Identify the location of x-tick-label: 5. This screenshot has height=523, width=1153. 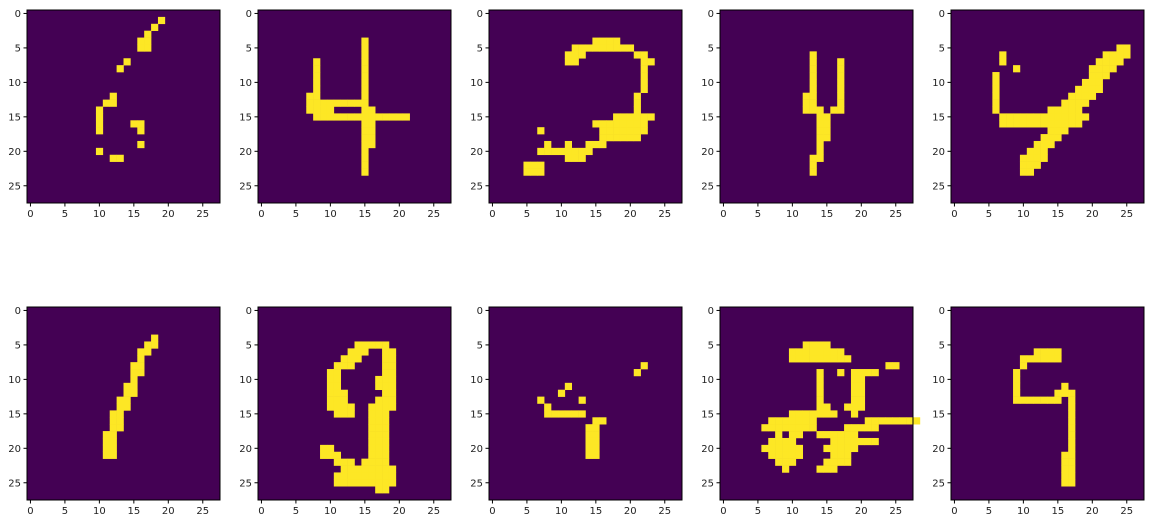
(65, 214).